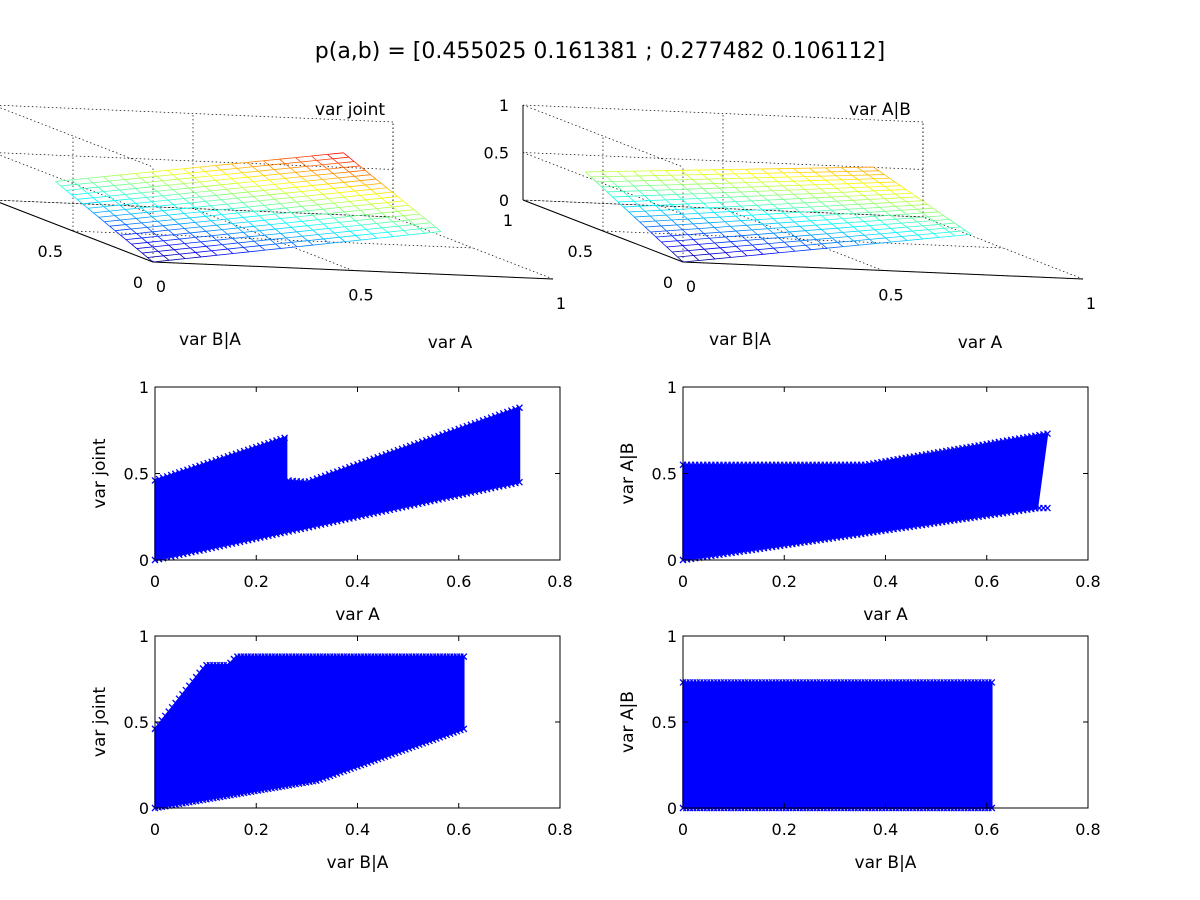  I want to click on y-axis-line, so click(603, 231).